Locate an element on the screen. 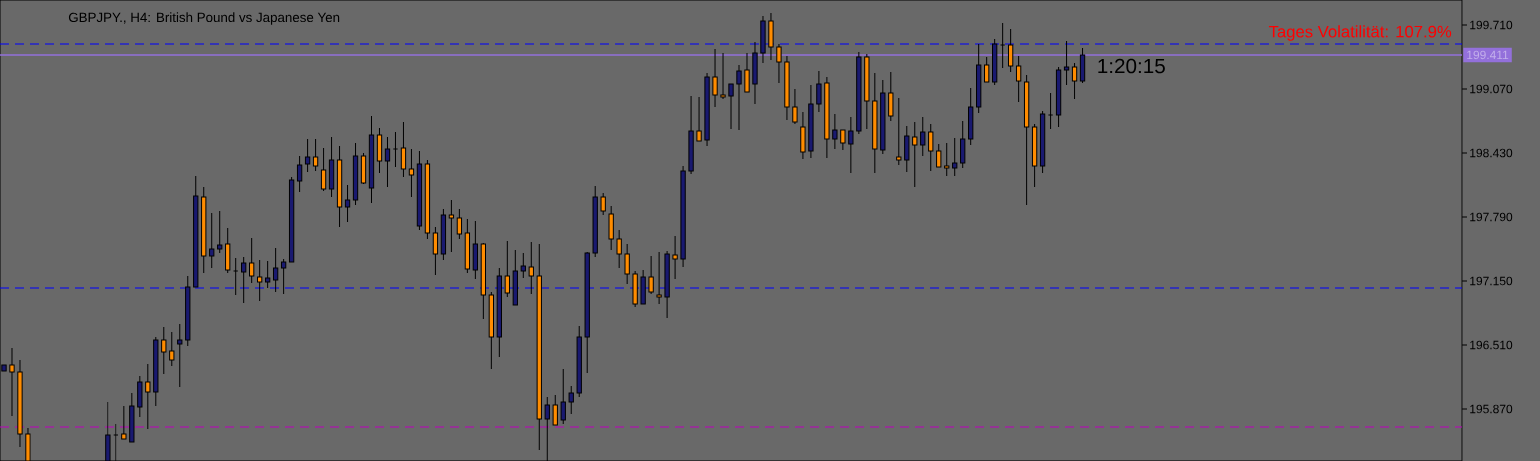 The image size is (1540, 461). y-tick-label: 196.510 is located at coordinates (1491, 345).